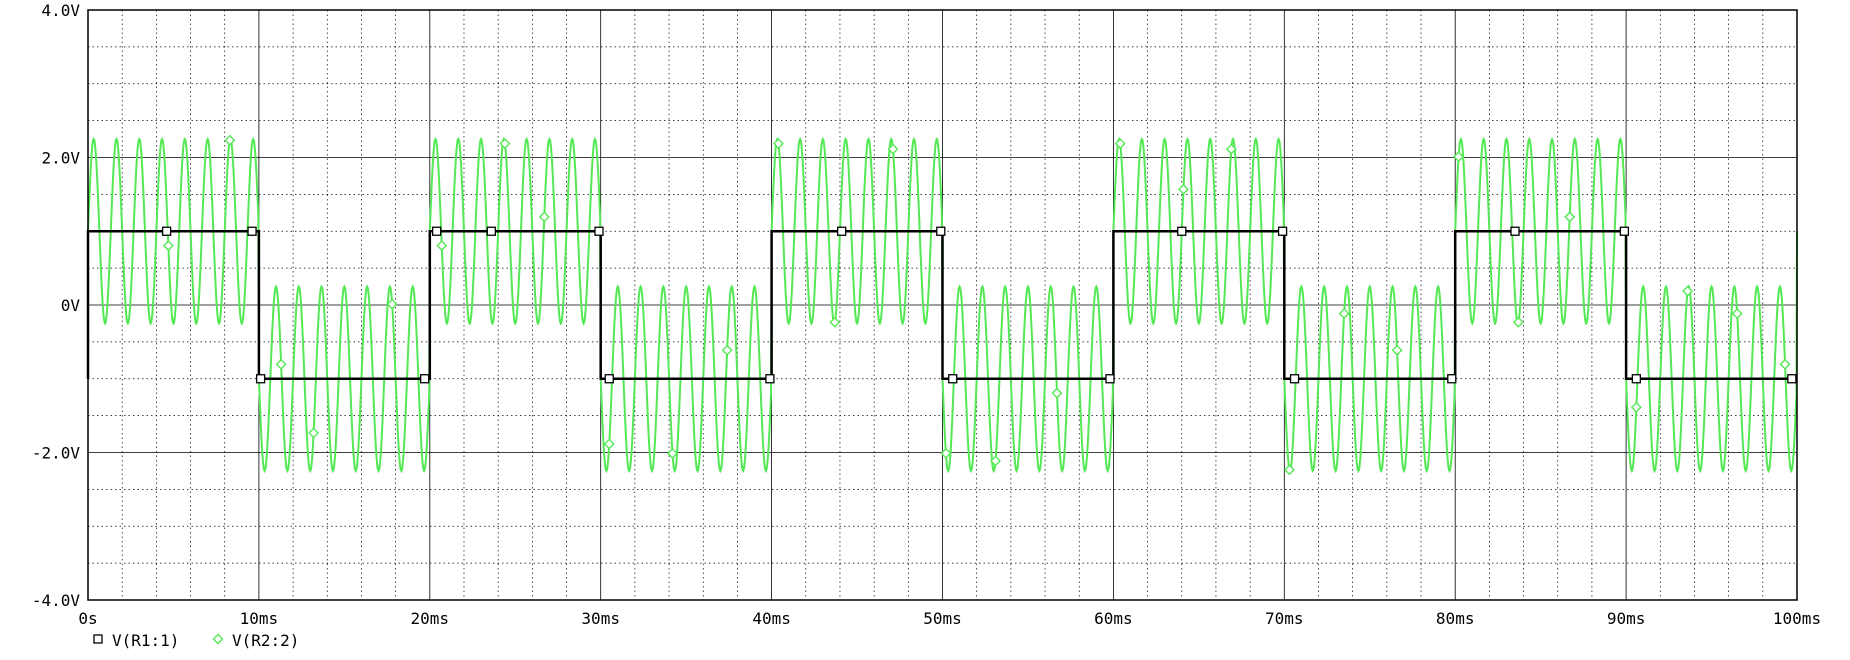 Image resolution: width=1850 pixels, height=660 pixels. Describe the element at coordinates (56, 600) in the screenshot. I see `y-tick-label: -4.0V` at that location.